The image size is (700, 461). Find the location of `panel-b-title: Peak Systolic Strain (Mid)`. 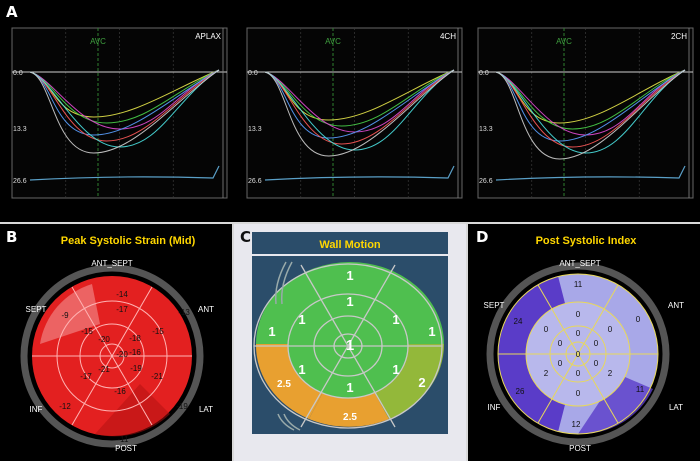

panel-b-title: Peak Systolic Strain (Mid) is located at coordinates (128, 241).